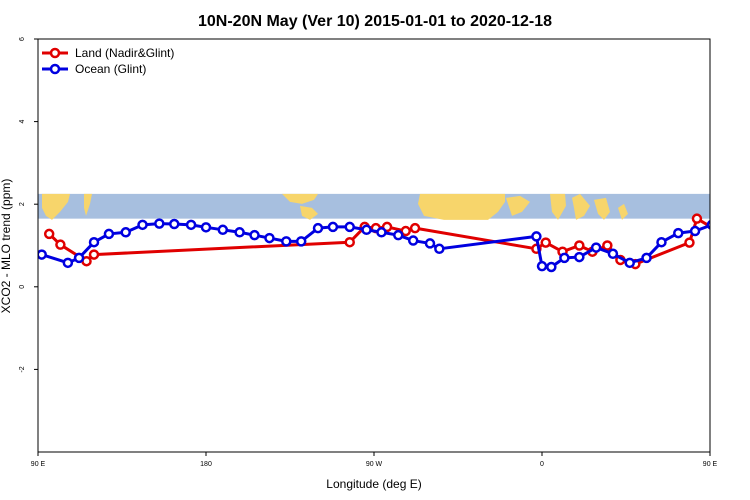 This screenshot has height=500, width=750. I want to click on legend-marker-ocean, so click(55, 69).